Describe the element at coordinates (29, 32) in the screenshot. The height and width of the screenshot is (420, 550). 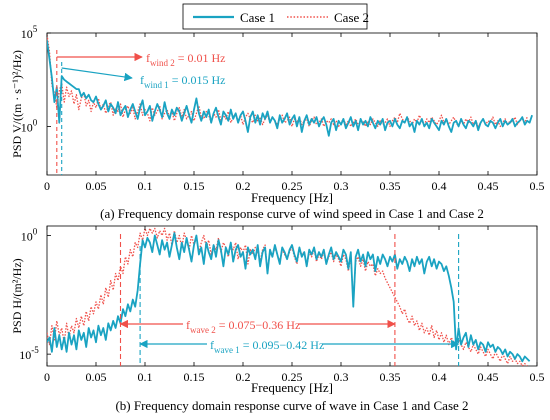
I see `y-tick-label: 10⁵` at that location.